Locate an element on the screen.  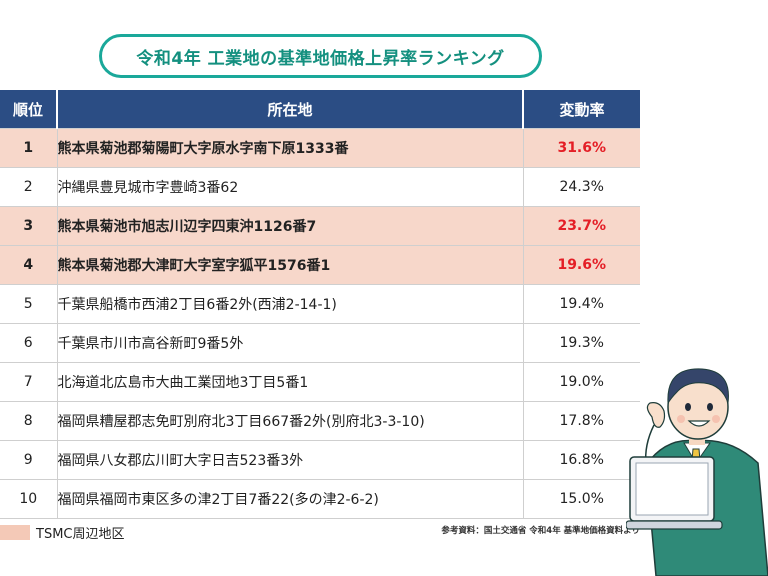
table-row: 7 北海道北広島市大曲工業団地3丁目5番1 19.0% is located at coordinates (320, 382).